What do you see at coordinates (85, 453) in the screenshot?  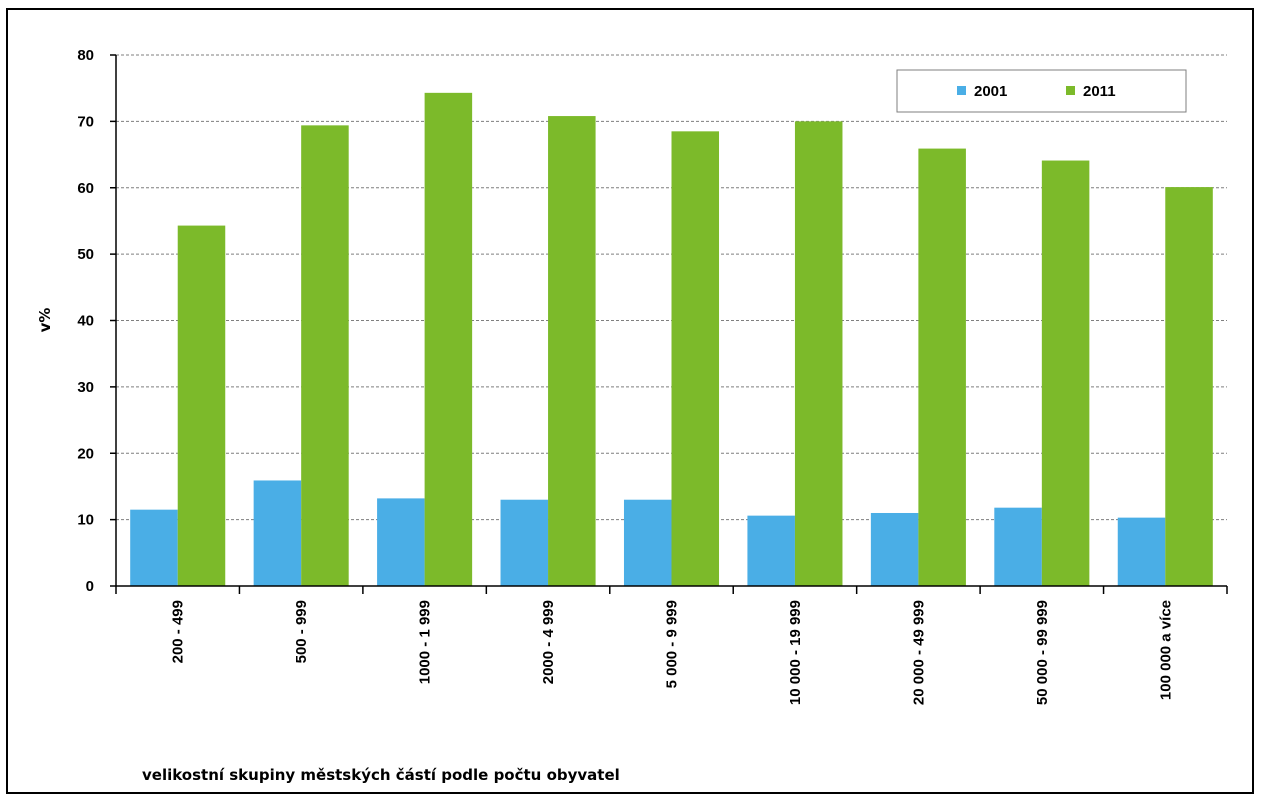 I see `y-tick-label: 20` at bounding box center [85, 453].